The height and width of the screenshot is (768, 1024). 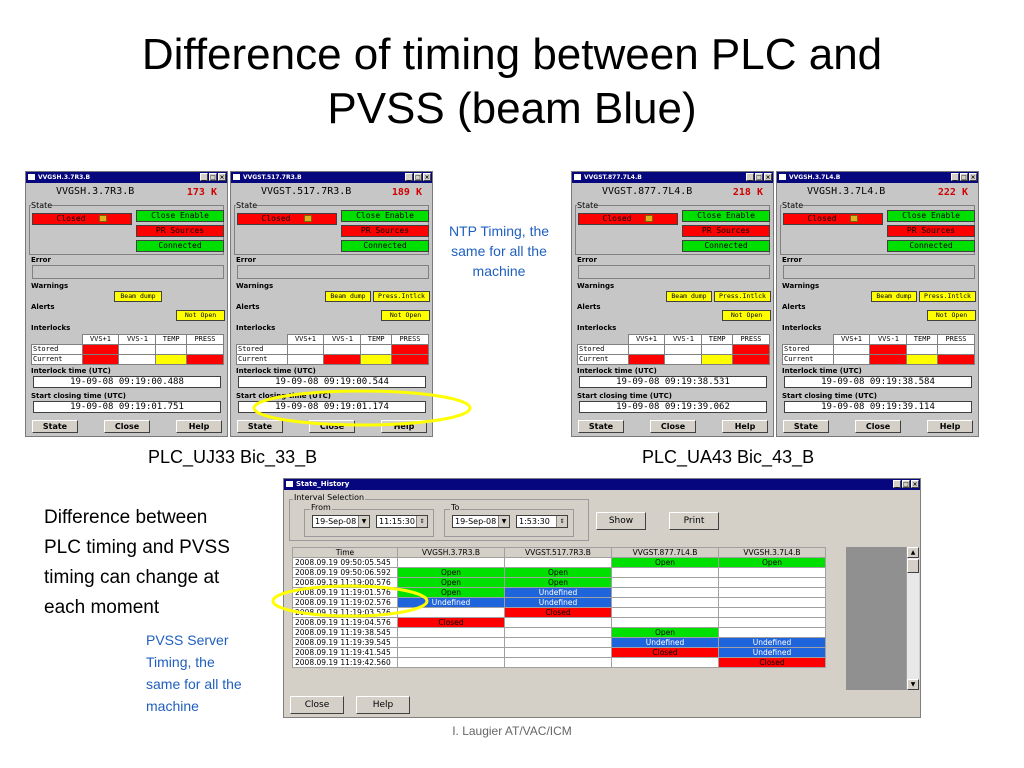 I want to click on history-close-button: Close, so click(x=317, y=705).